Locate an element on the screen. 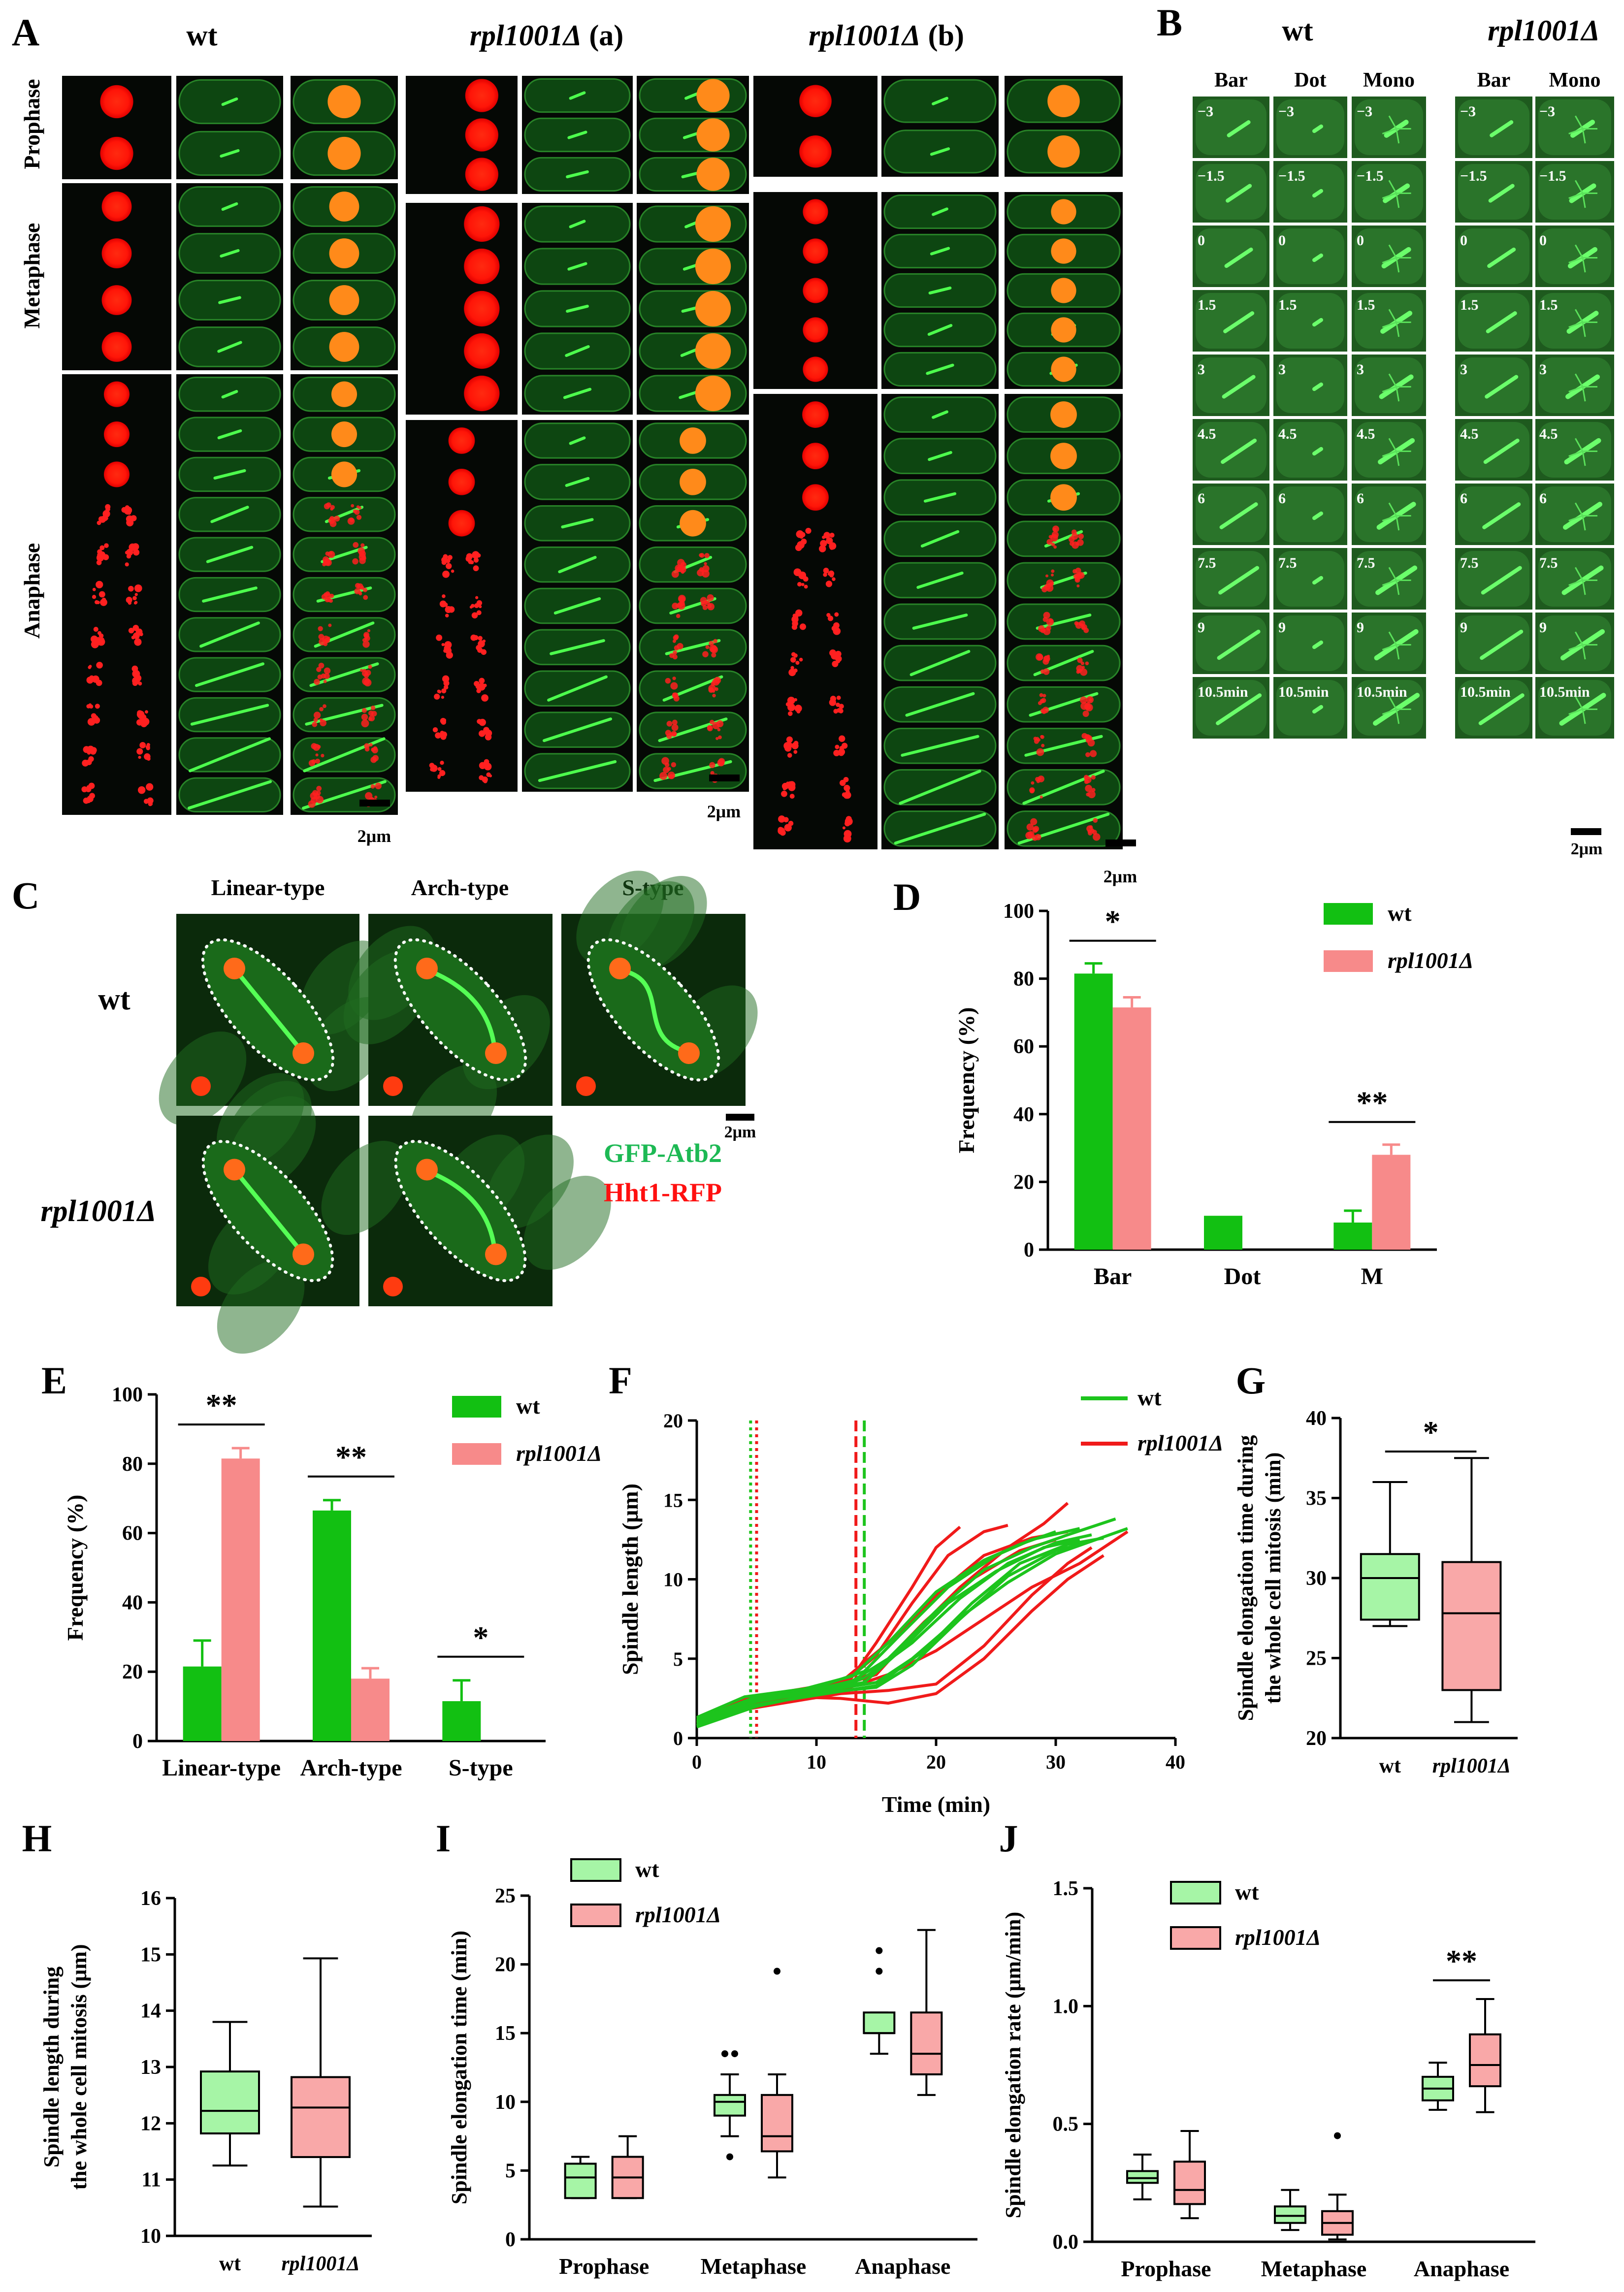 This screenshot has width=1624, height=2292. panel-b-time-0-7: 7.5 is located at coordinates (1207, 563).